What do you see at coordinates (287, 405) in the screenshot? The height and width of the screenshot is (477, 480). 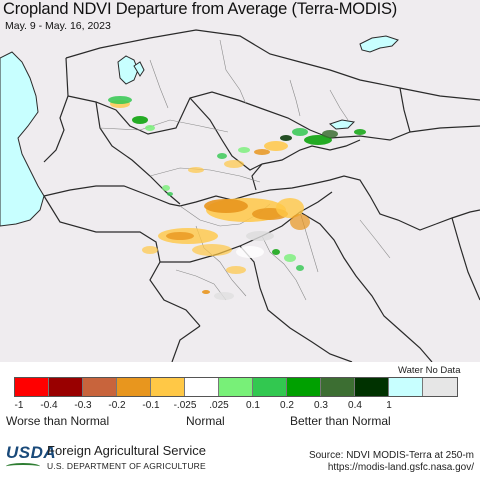 I see `legend-tick-label: 0.2` at bounding box center [287, 405].